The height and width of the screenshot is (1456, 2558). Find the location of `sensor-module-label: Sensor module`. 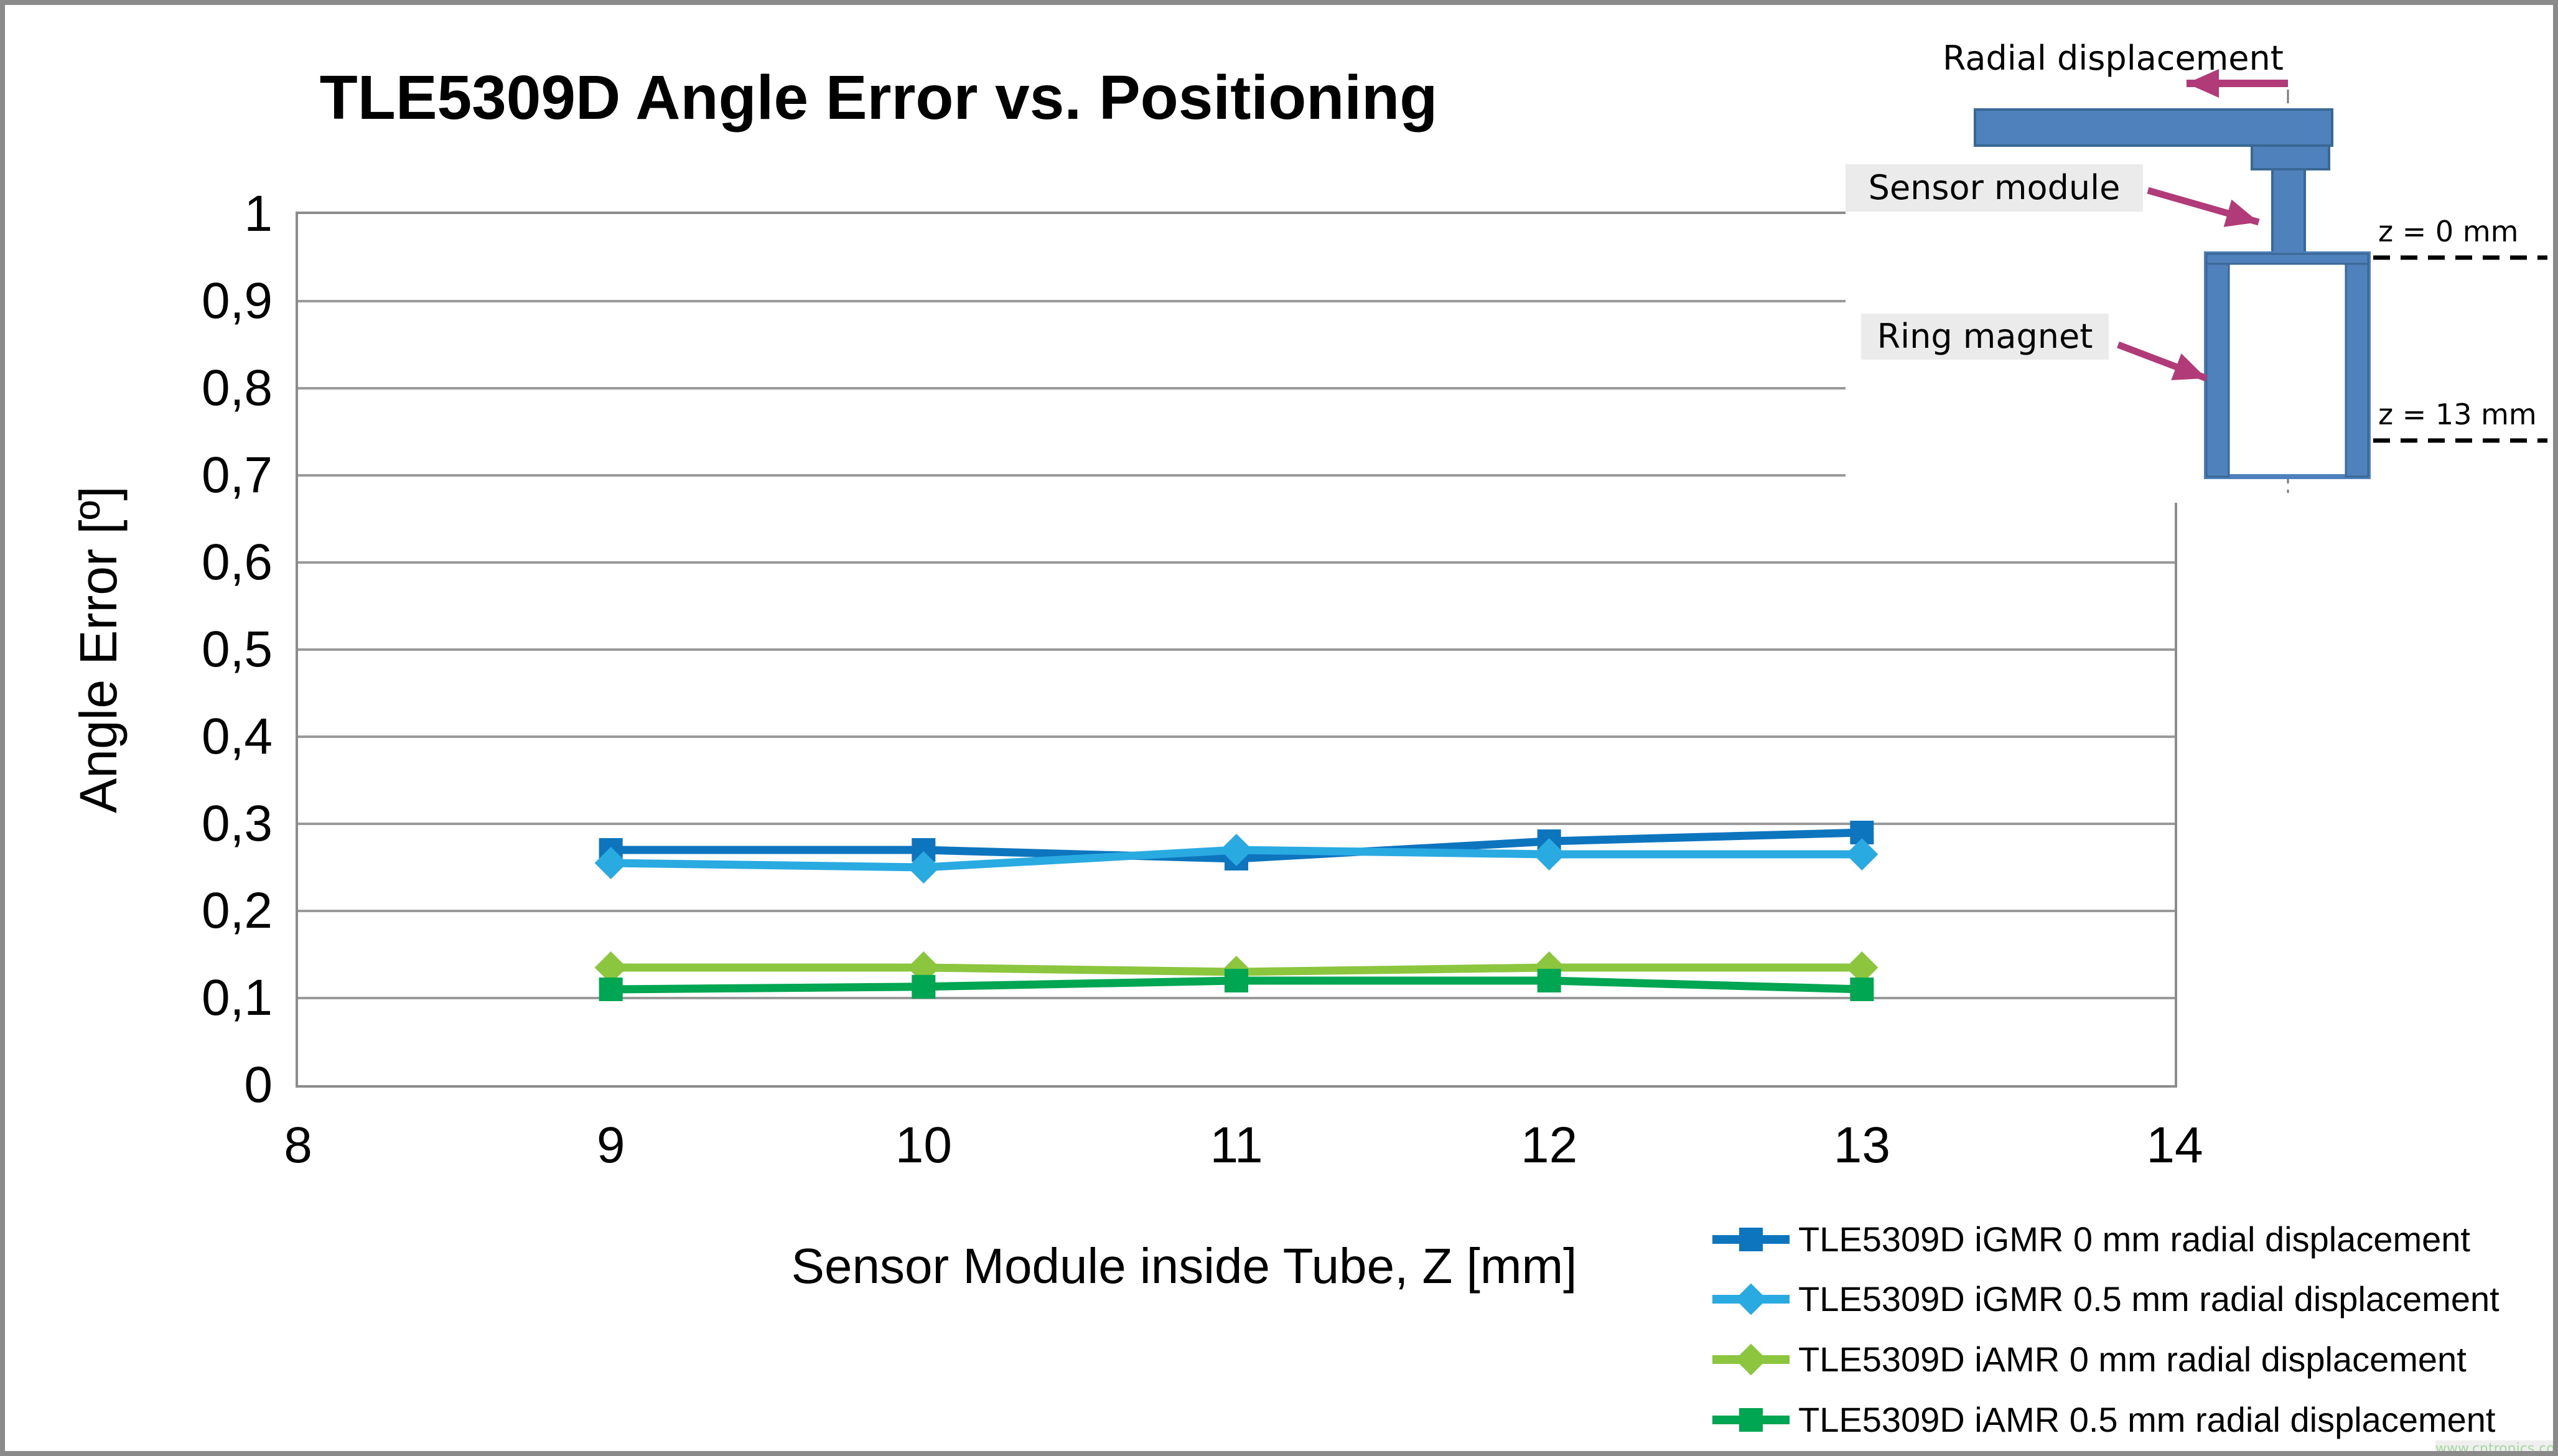

sensor-module-label: Sensor module is located at coordinates (1995, 187).